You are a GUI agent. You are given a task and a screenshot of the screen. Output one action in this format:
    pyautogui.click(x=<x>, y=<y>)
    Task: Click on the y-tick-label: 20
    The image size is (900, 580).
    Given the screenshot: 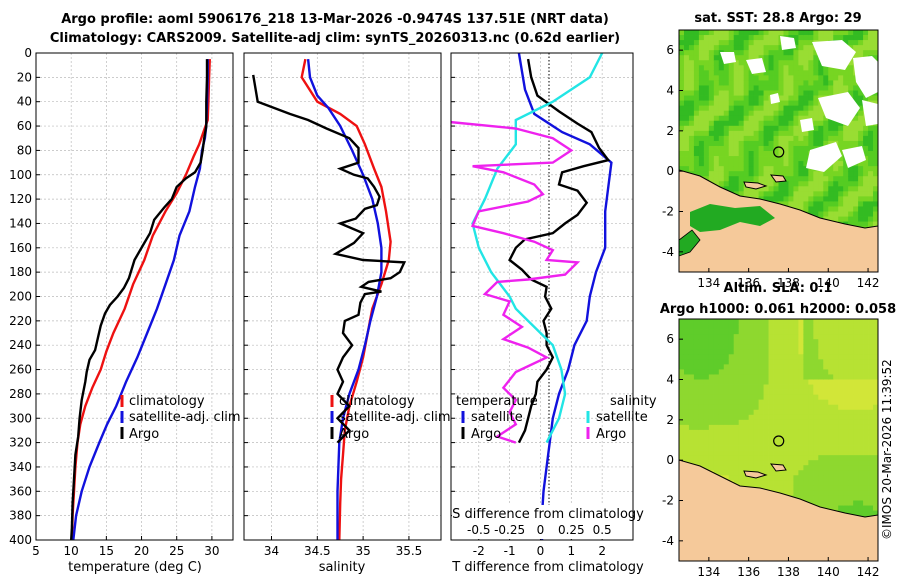 What is the action you would take?
    pyautogui.click(x=24, y=77)
    